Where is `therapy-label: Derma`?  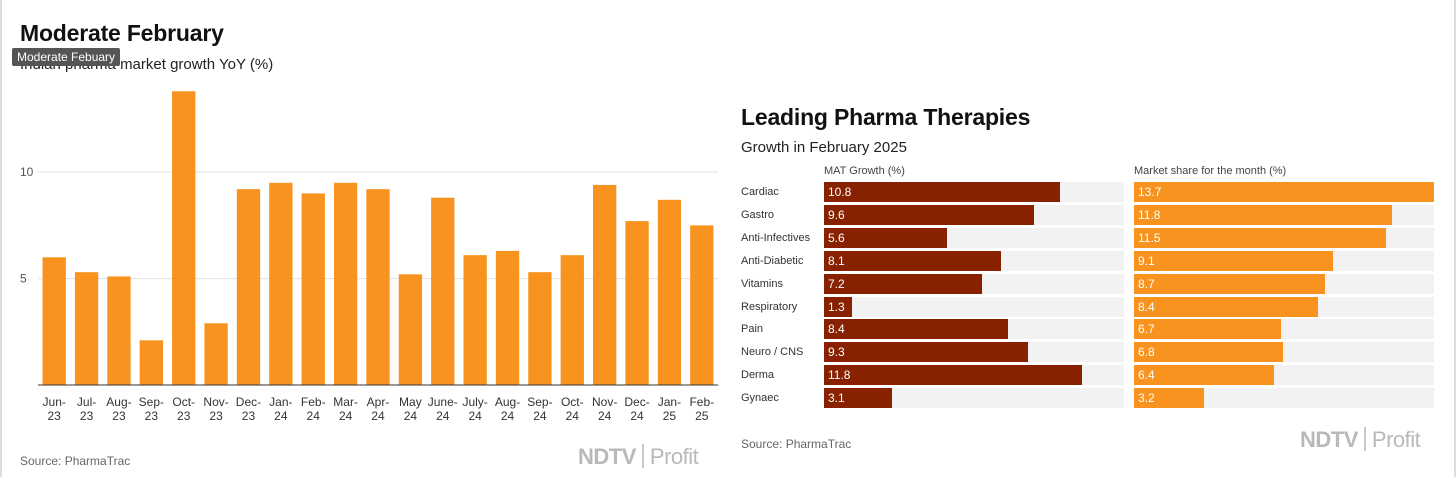 therapy-label: Derma is located at coordinates (758, 375).